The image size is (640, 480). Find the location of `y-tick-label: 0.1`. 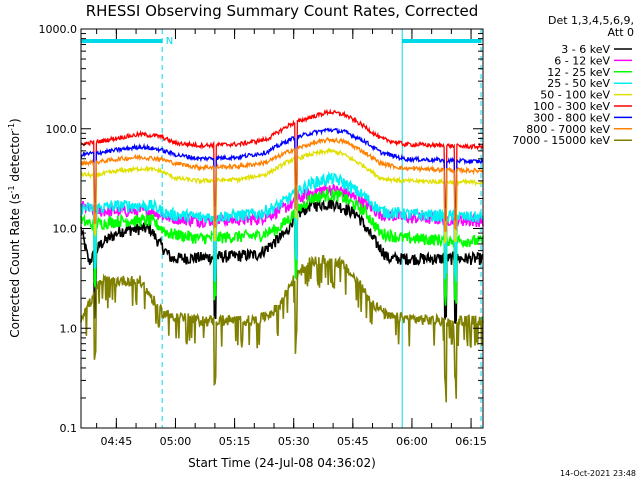

y-tick-label: 0.1 is located at coordinates (69, 428).